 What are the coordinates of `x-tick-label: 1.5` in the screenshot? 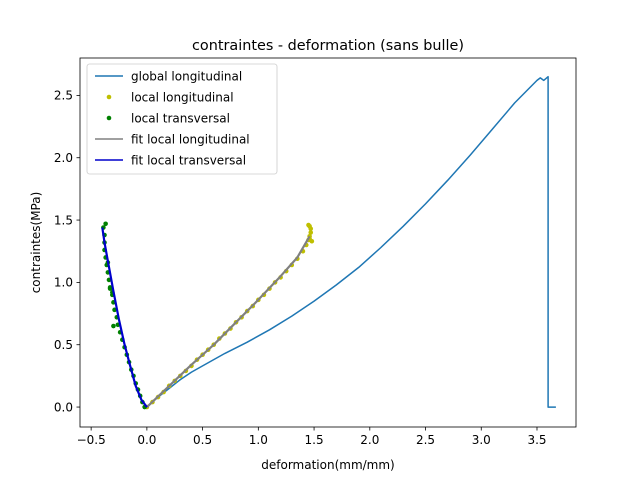 It's located at (314, 440).